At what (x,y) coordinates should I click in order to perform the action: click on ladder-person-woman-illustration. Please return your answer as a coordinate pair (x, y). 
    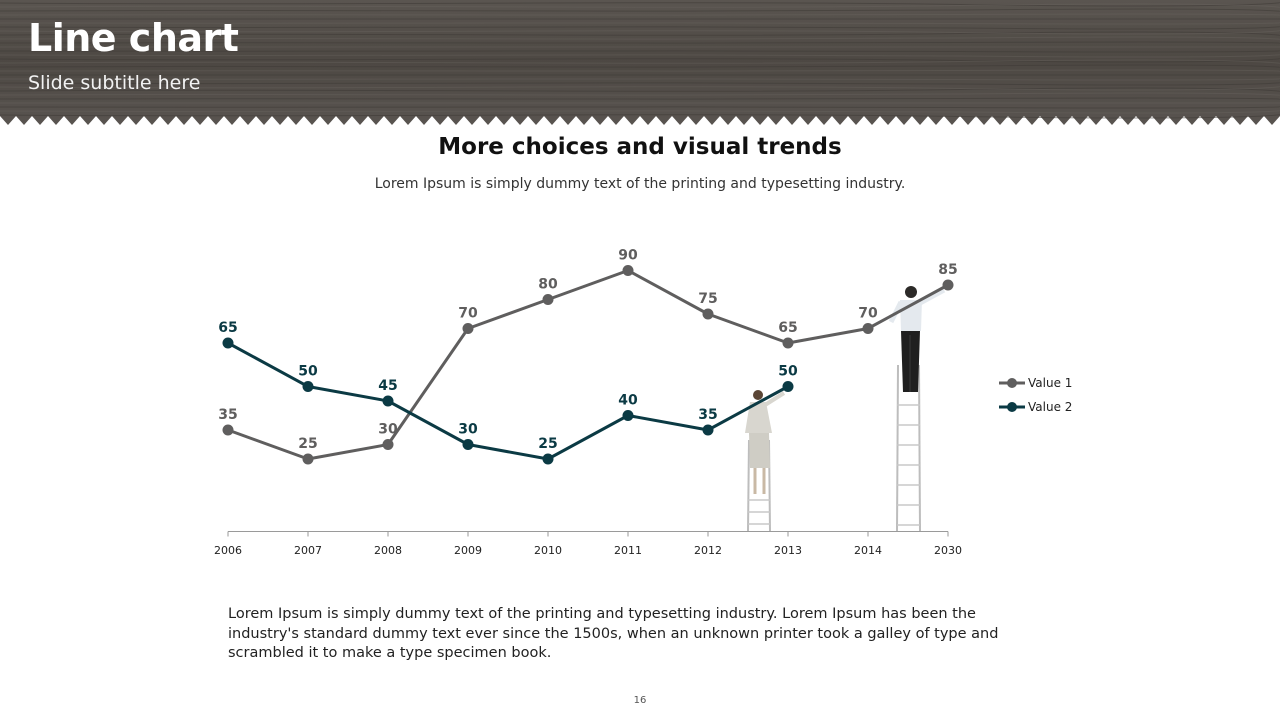
    Looking at the image, I should click on (765, 461).